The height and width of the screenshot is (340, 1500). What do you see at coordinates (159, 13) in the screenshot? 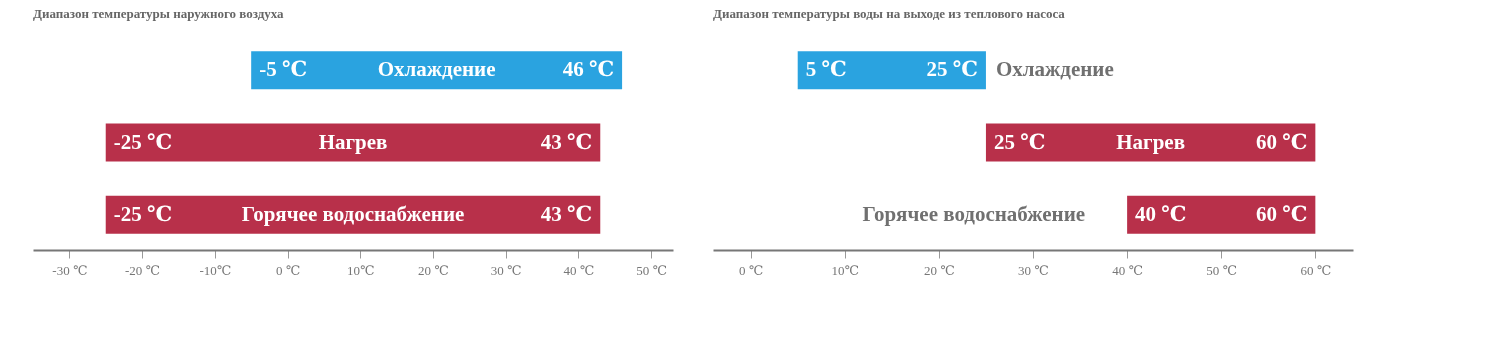
I see `chart-title: Диапазон температуры наружного воздуха` at bounding box center [159, 13].